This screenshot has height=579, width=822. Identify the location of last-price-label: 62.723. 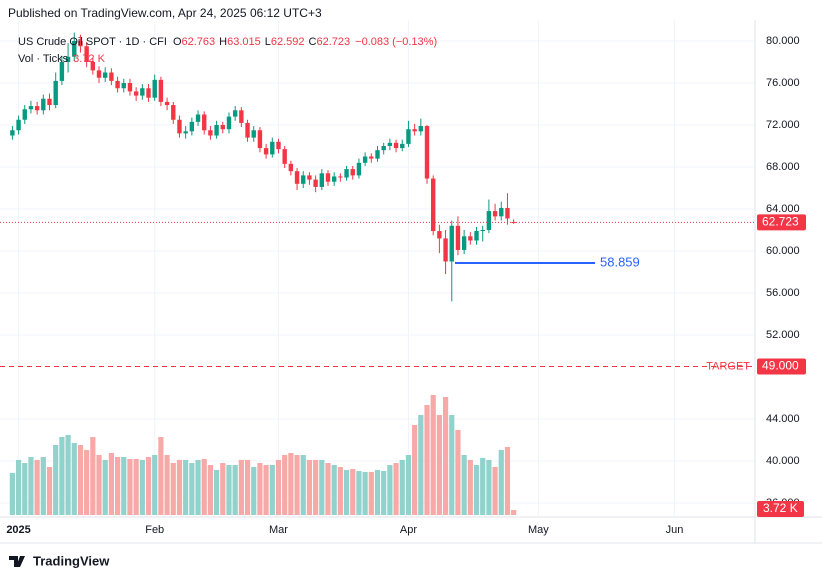
(780, 222).